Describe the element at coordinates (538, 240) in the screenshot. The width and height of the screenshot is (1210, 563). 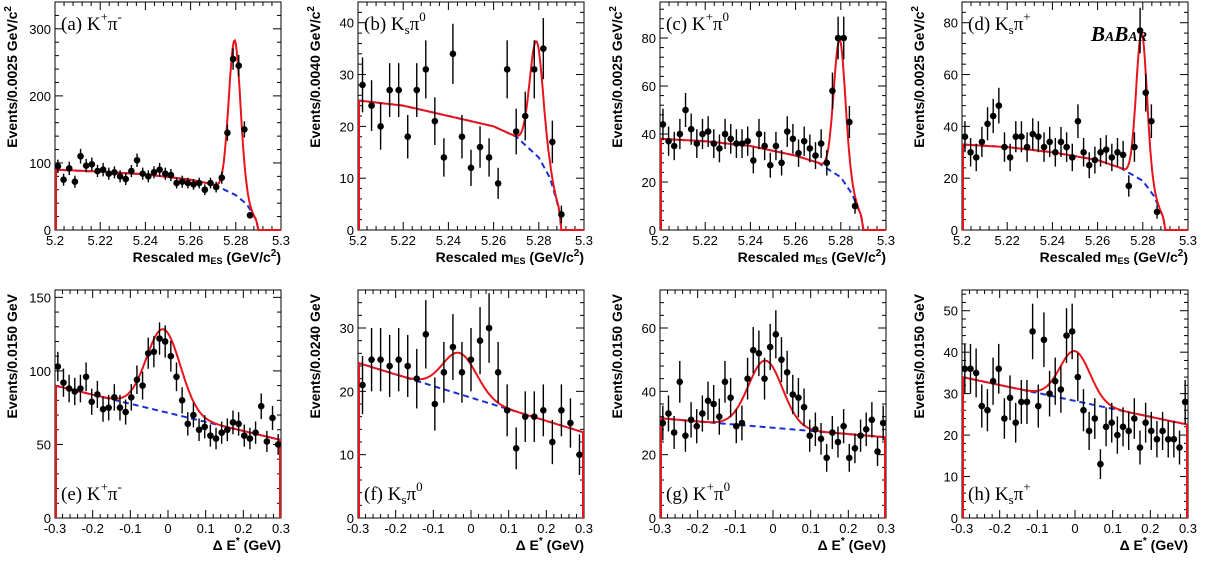
I see `x-tick-label: 5.28` at that location.